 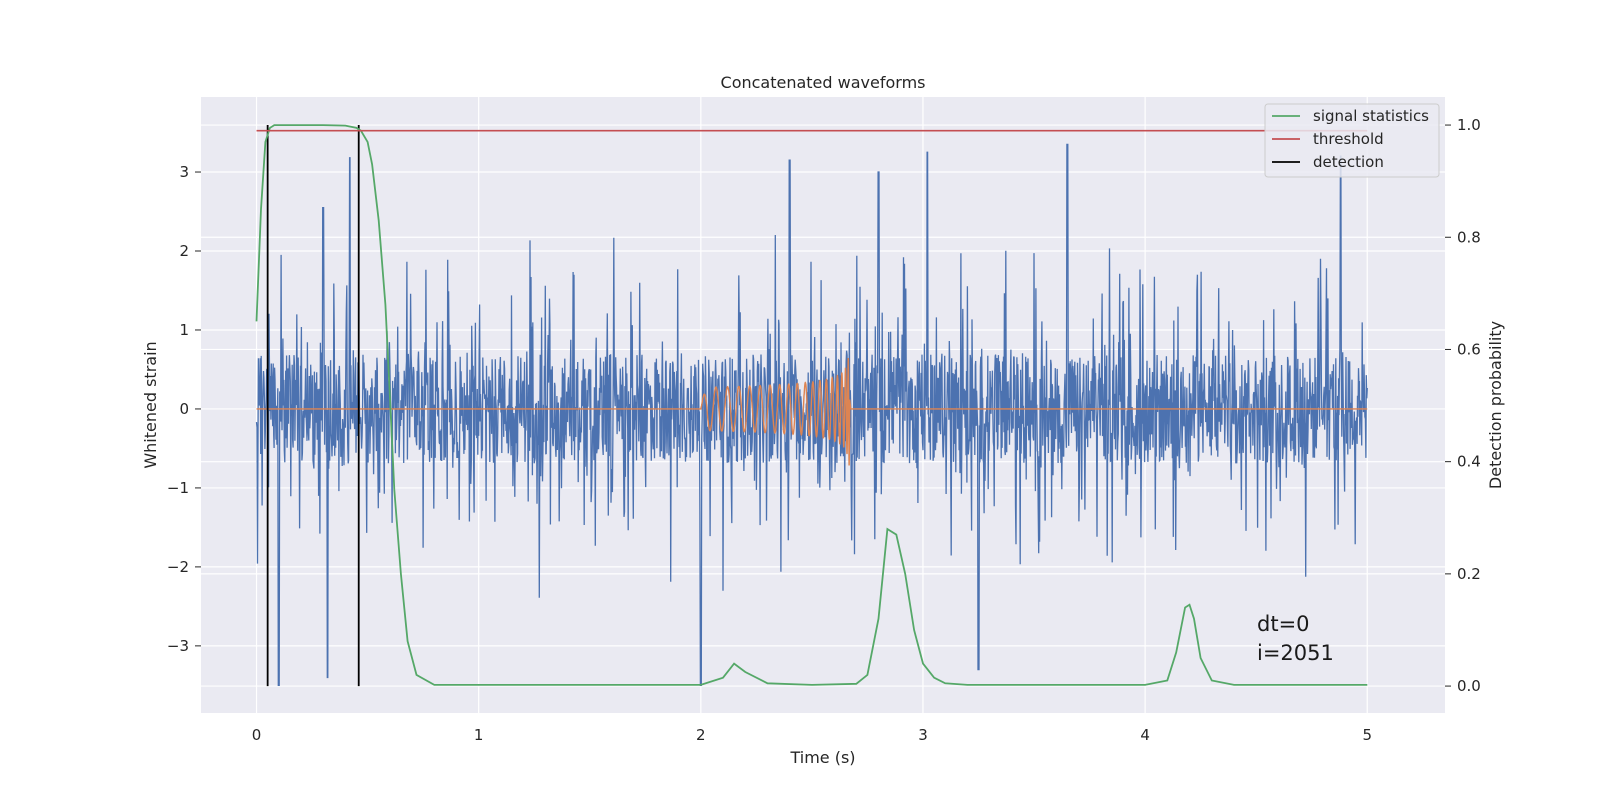 What do you see at coordinates (1145, 735) in the screenshot?
I see `x-tick-label: 4` at bounding box center [1145, 735].